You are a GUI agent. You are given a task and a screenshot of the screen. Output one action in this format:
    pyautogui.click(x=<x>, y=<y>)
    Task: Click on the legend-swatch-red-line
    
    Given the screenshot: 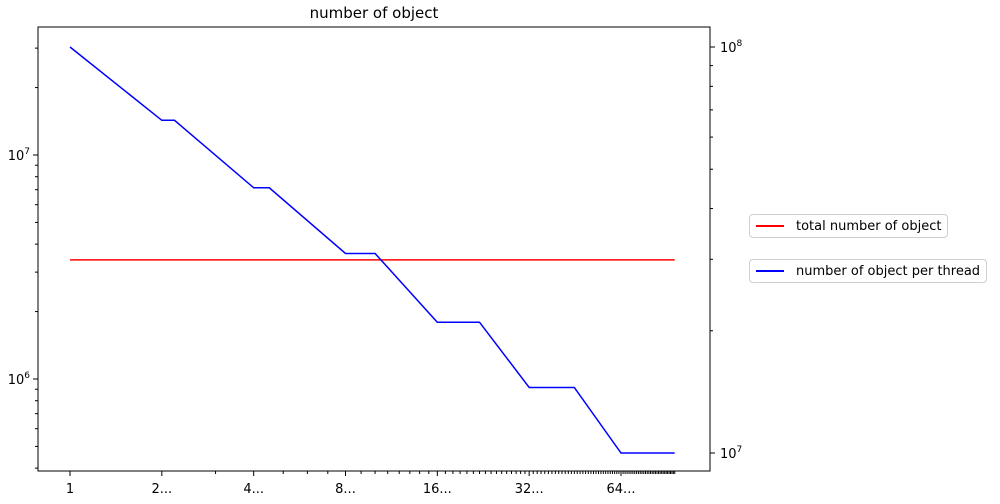 What is the action you would take?
    pyautogui.click(x=770, y=226)
    